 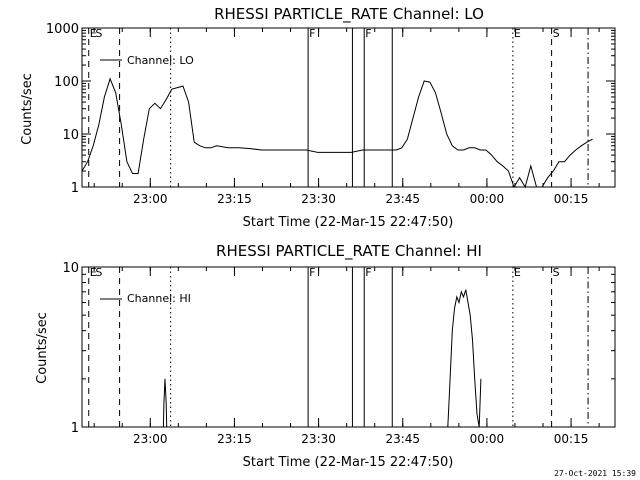 I want to click on date-stamp: 27-Oct-2021 15:39, so click(x=595, y=473).